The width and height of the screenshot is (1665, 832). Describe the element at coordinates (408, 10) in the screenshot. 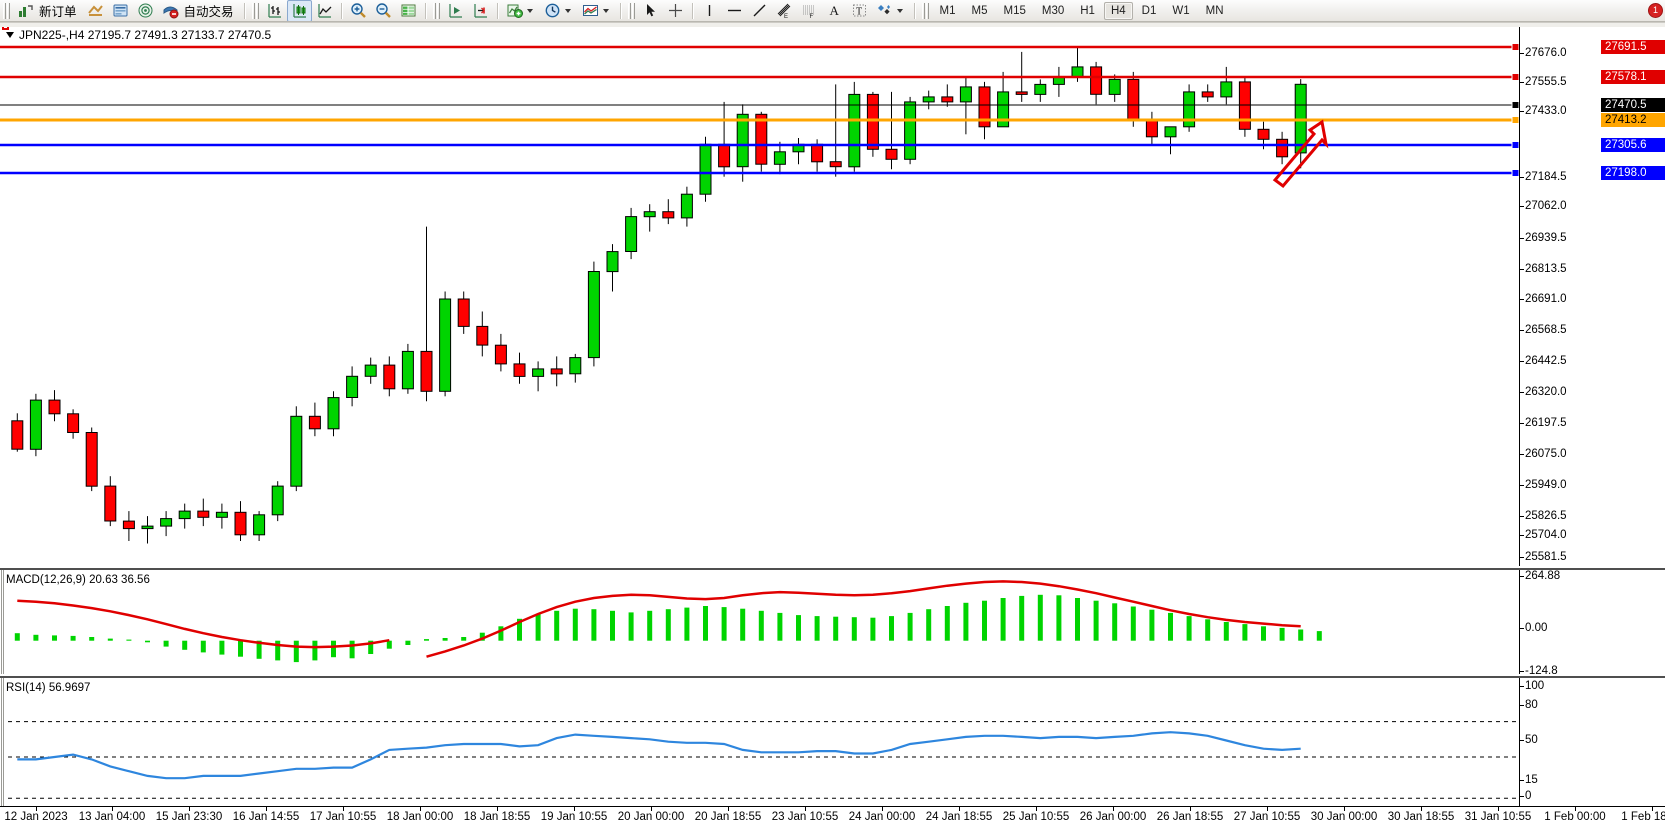

I see `data-window-button` at that location.